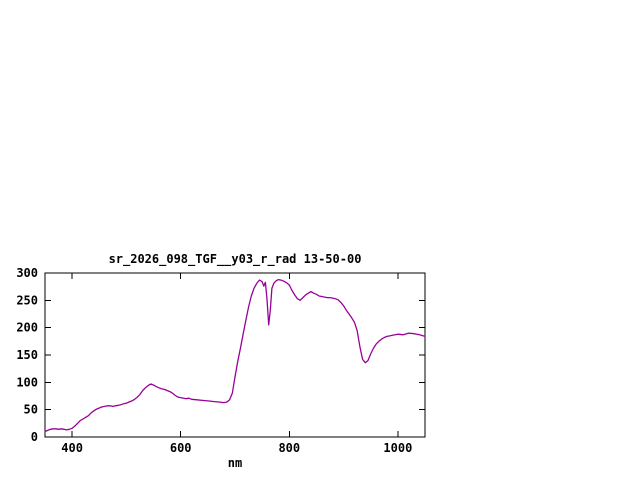 The height and width of the screenshot is (480, 640). I want to click on x-tick-label: 1000, so click(397, 448).